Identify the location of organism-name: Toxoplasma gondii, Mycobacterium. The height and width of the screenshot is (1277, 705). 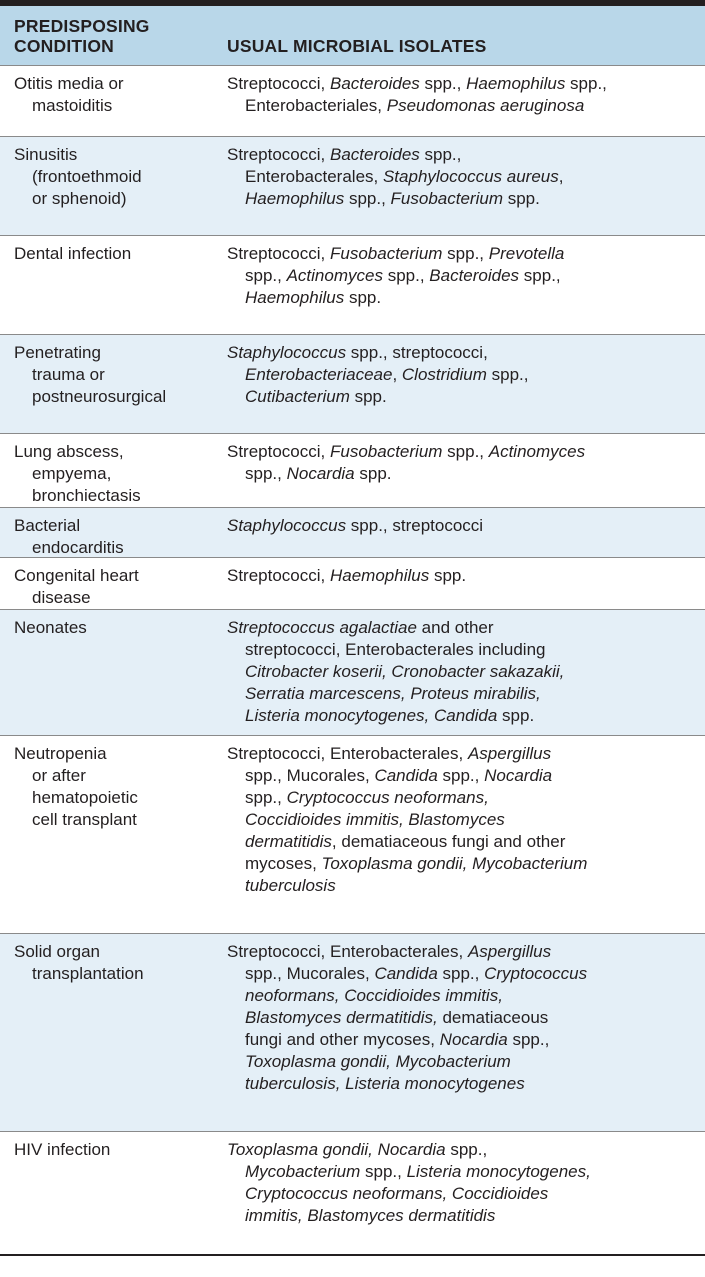
(378, 1061).